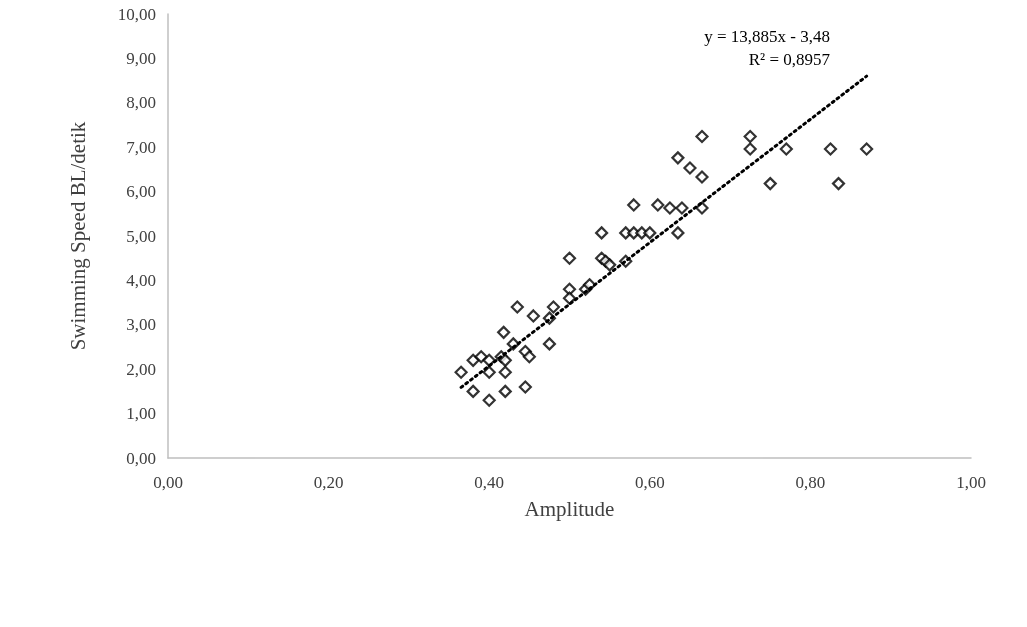 The image size is (1027, 627). Describe the element at coordinates (77, 236) in the screenshot. I see `y-axis-title: Swimming Speed BL/detik` at that location.